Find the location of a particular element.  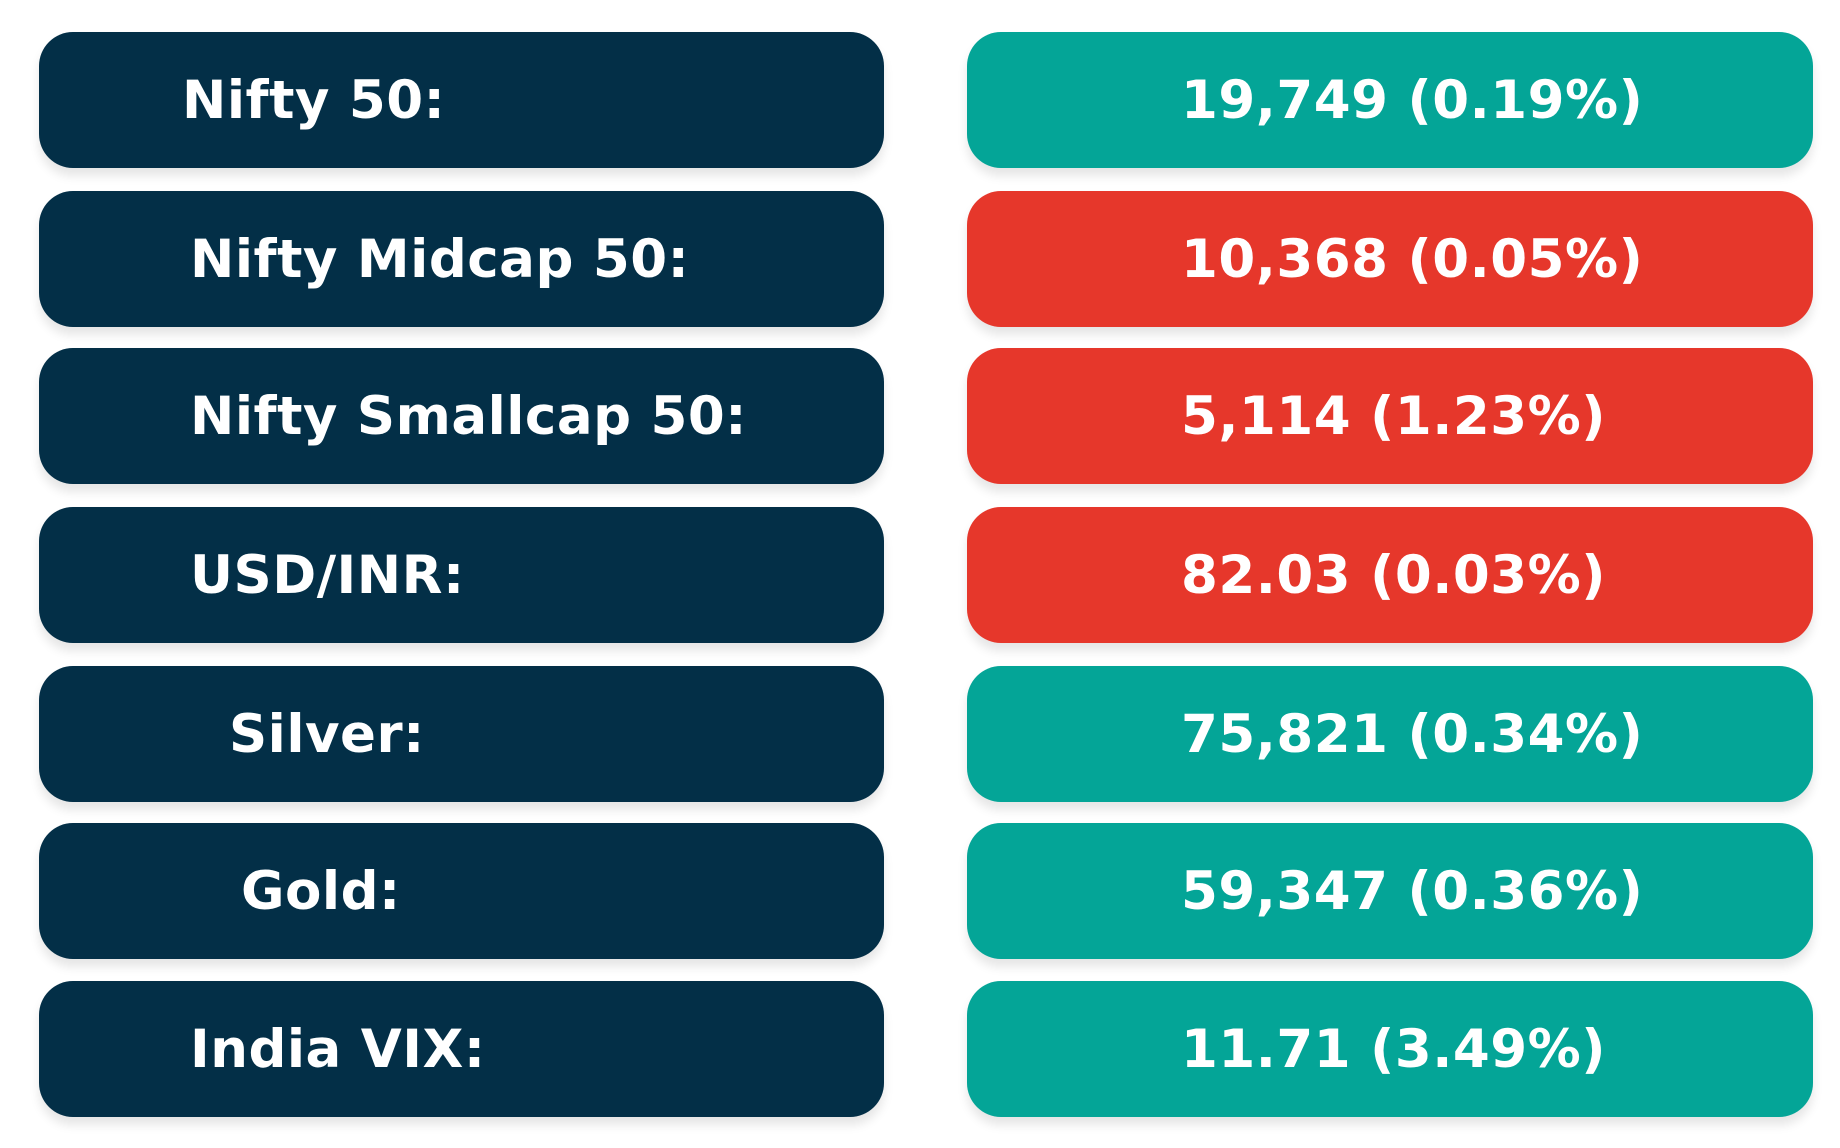

row-silver: Silver: 75,821 (0.34%) is located at coordinates (920, 734).